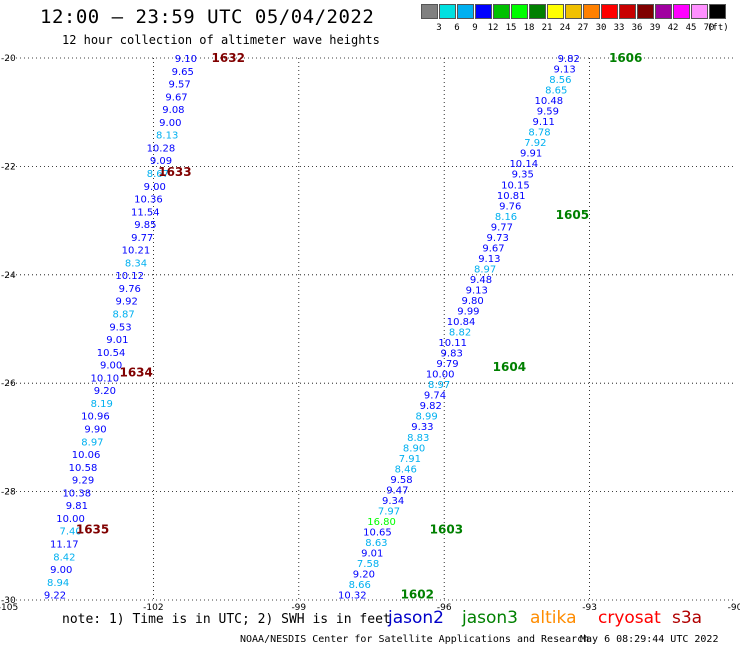  Describe the element at coordinates (475, 28) in the screenshot. I see `legend-label: 9` at that location.